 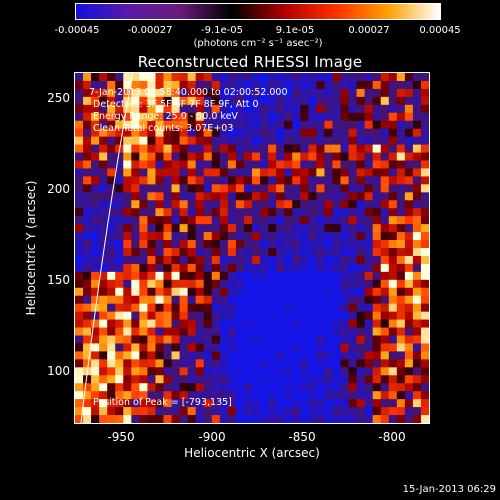 What do you see at coordinates (77, 30) in the screenshot?
I see `colorbar-tick: -0.00045` at bounding box center [77, 30].